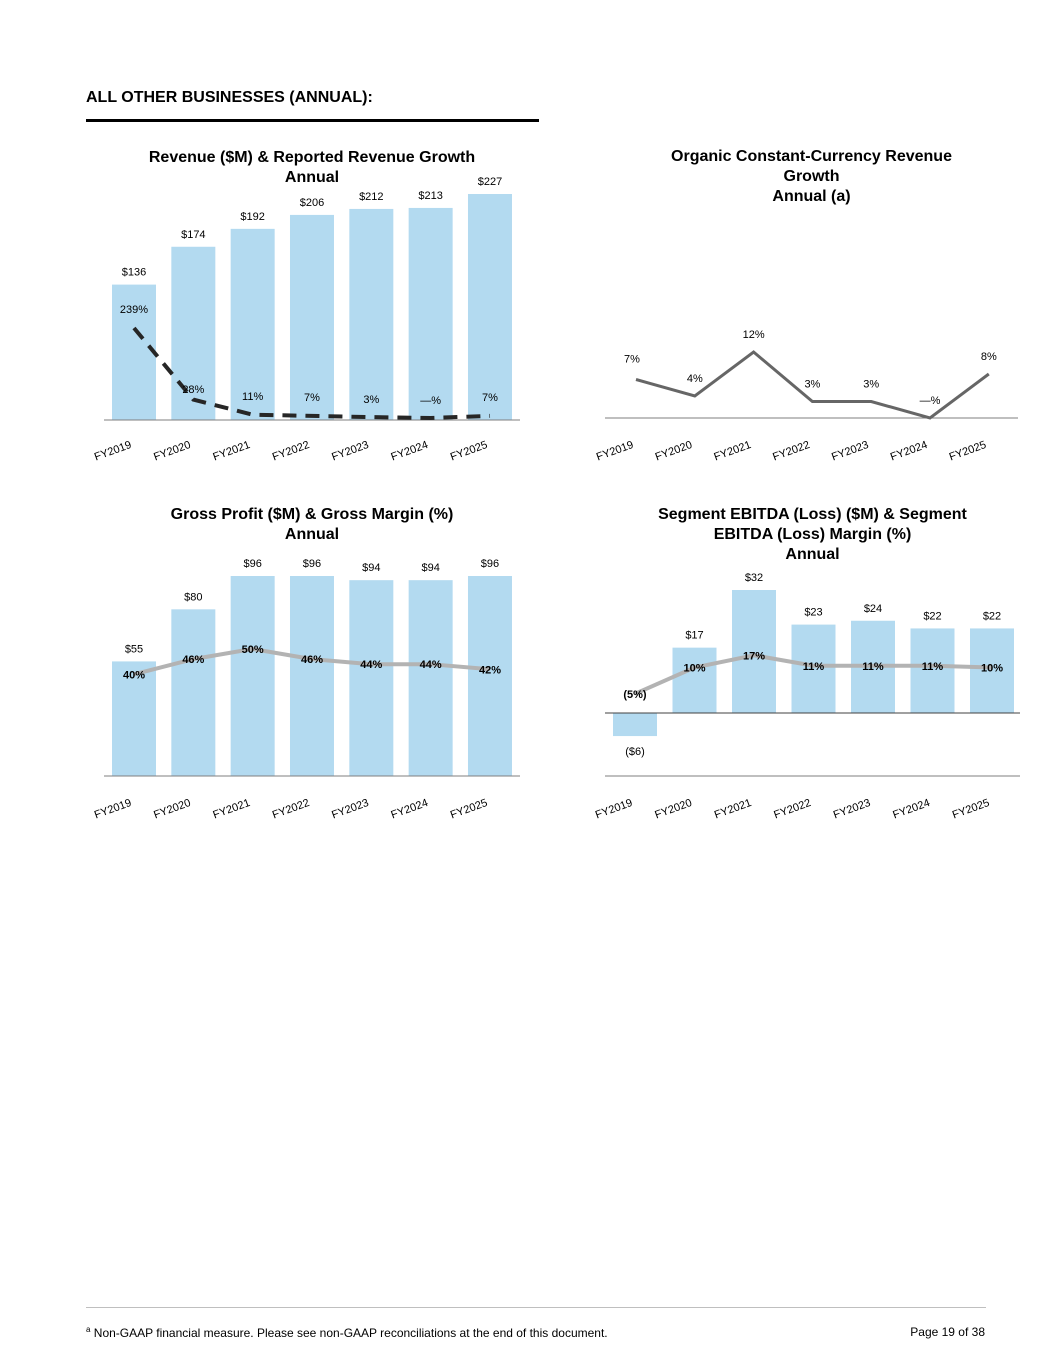 The image size is (1055, 1365). I want to click on bar-value-label: $94, so click(430, 568).